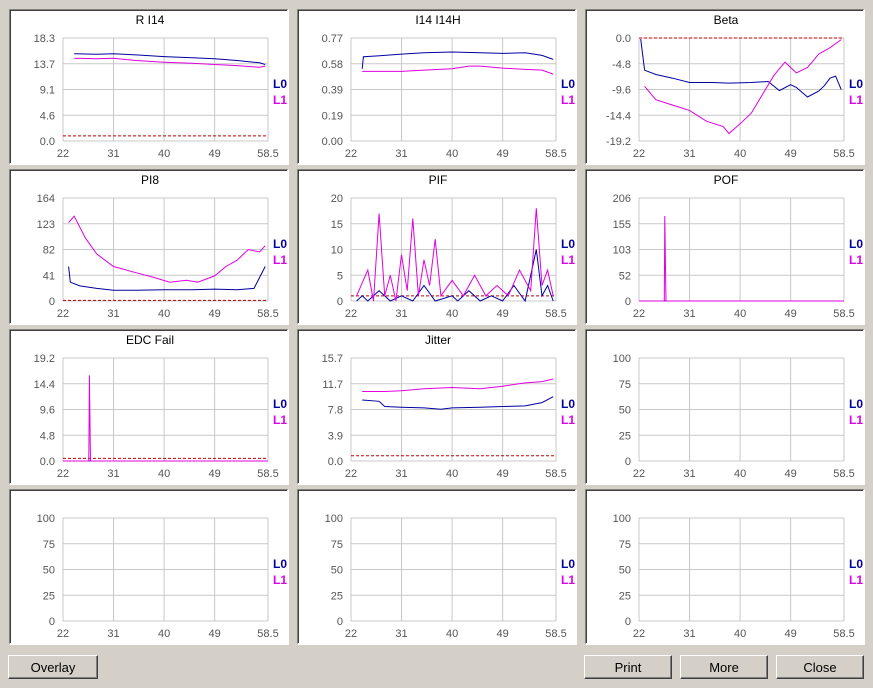 This screenshot has width=873, height=688. I want to click on y-tick-label: 82, so click(49, 251).